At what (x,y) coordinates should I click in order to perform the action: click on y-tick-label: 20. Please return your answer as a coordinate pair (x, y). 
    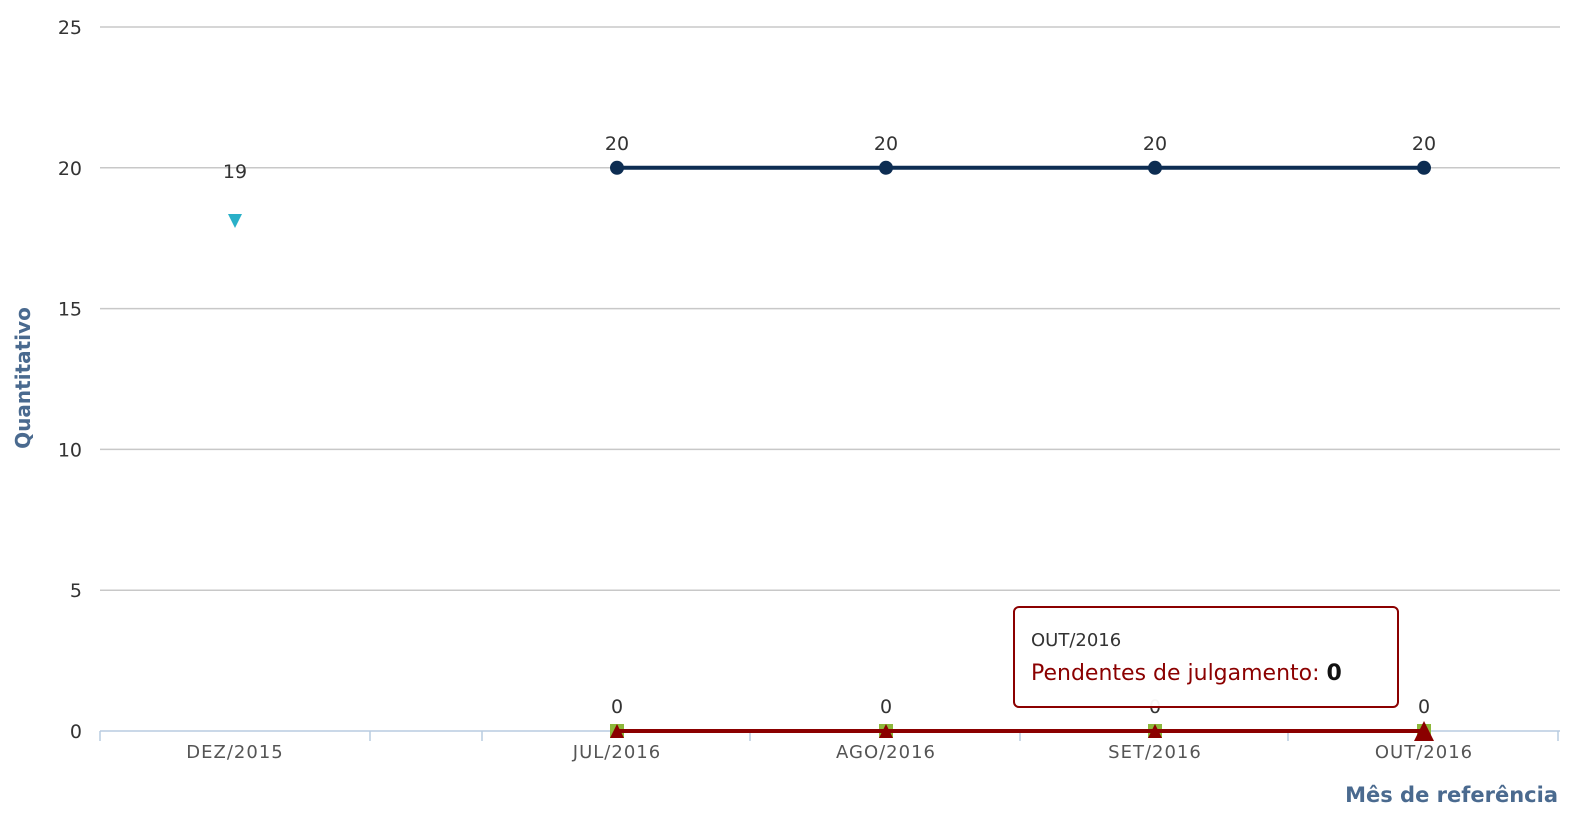
    Looking at the image, I should click on (70, 169).